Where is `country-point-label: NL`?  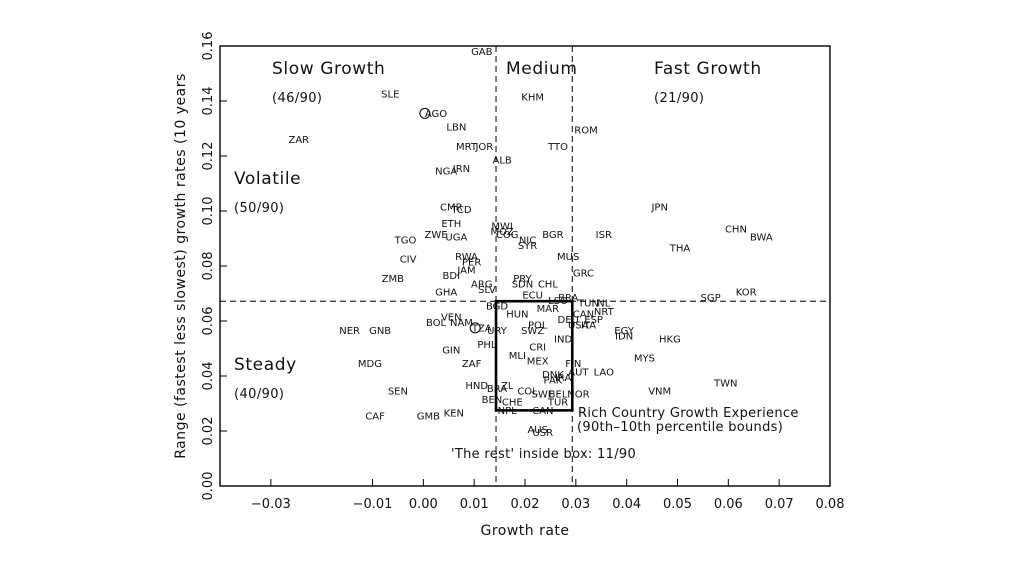
country-point-label: NL is located at coordinates (603, 304).